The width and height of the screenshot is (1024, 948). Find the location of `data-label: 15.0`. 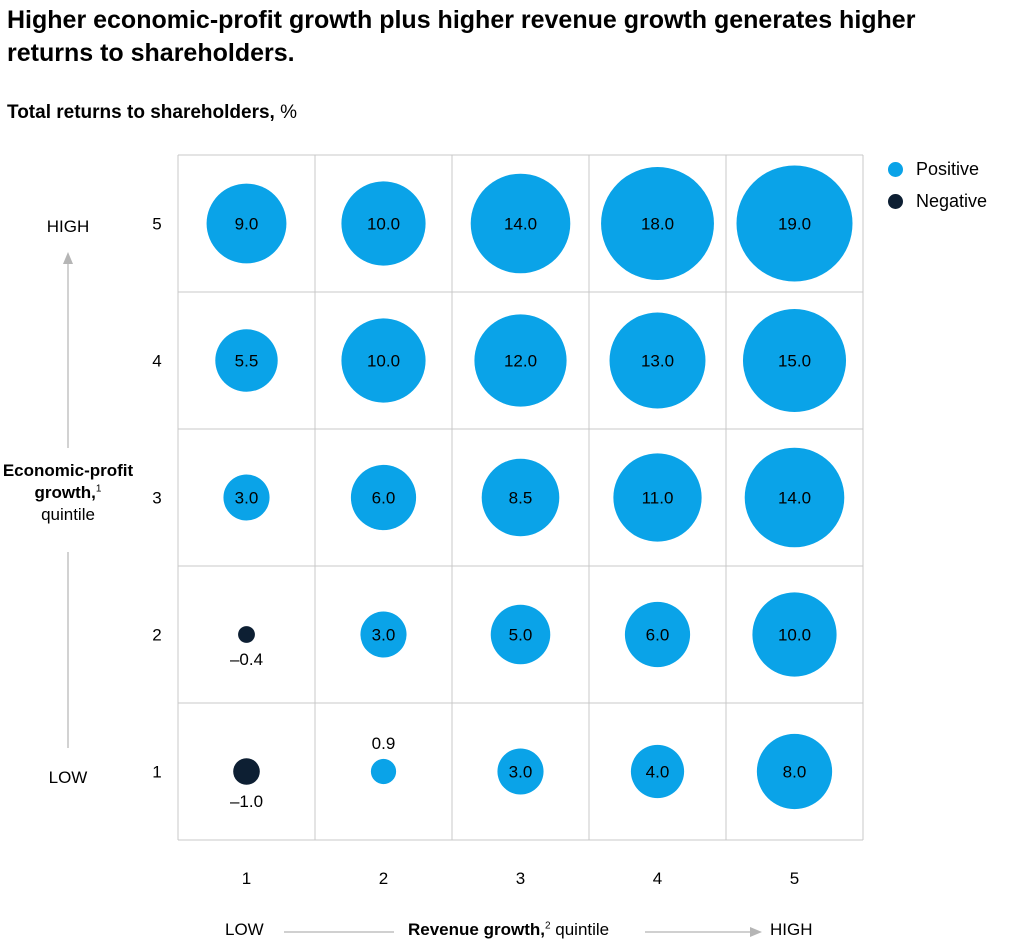

data-label: 15.0 is located at coordinates (794, 361).